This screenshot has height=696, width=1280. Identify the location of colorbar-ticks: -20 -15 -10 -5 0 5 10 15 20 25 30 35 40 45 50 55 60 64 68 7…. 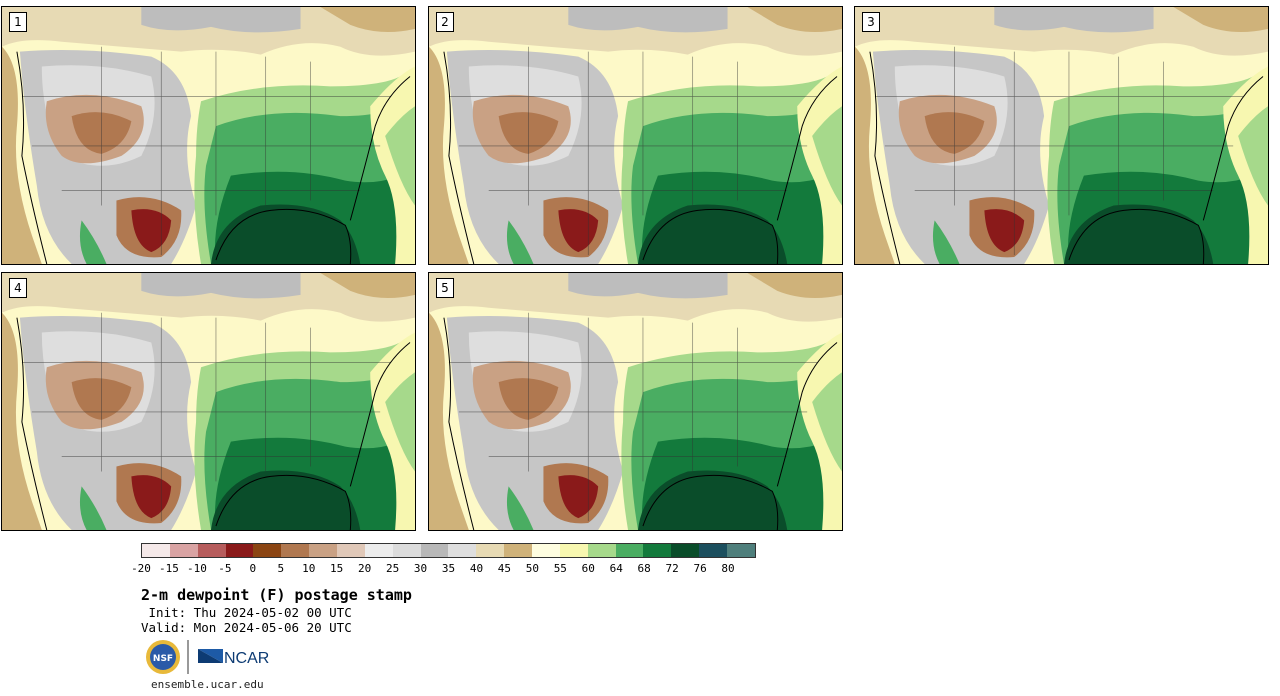
(443, 569).